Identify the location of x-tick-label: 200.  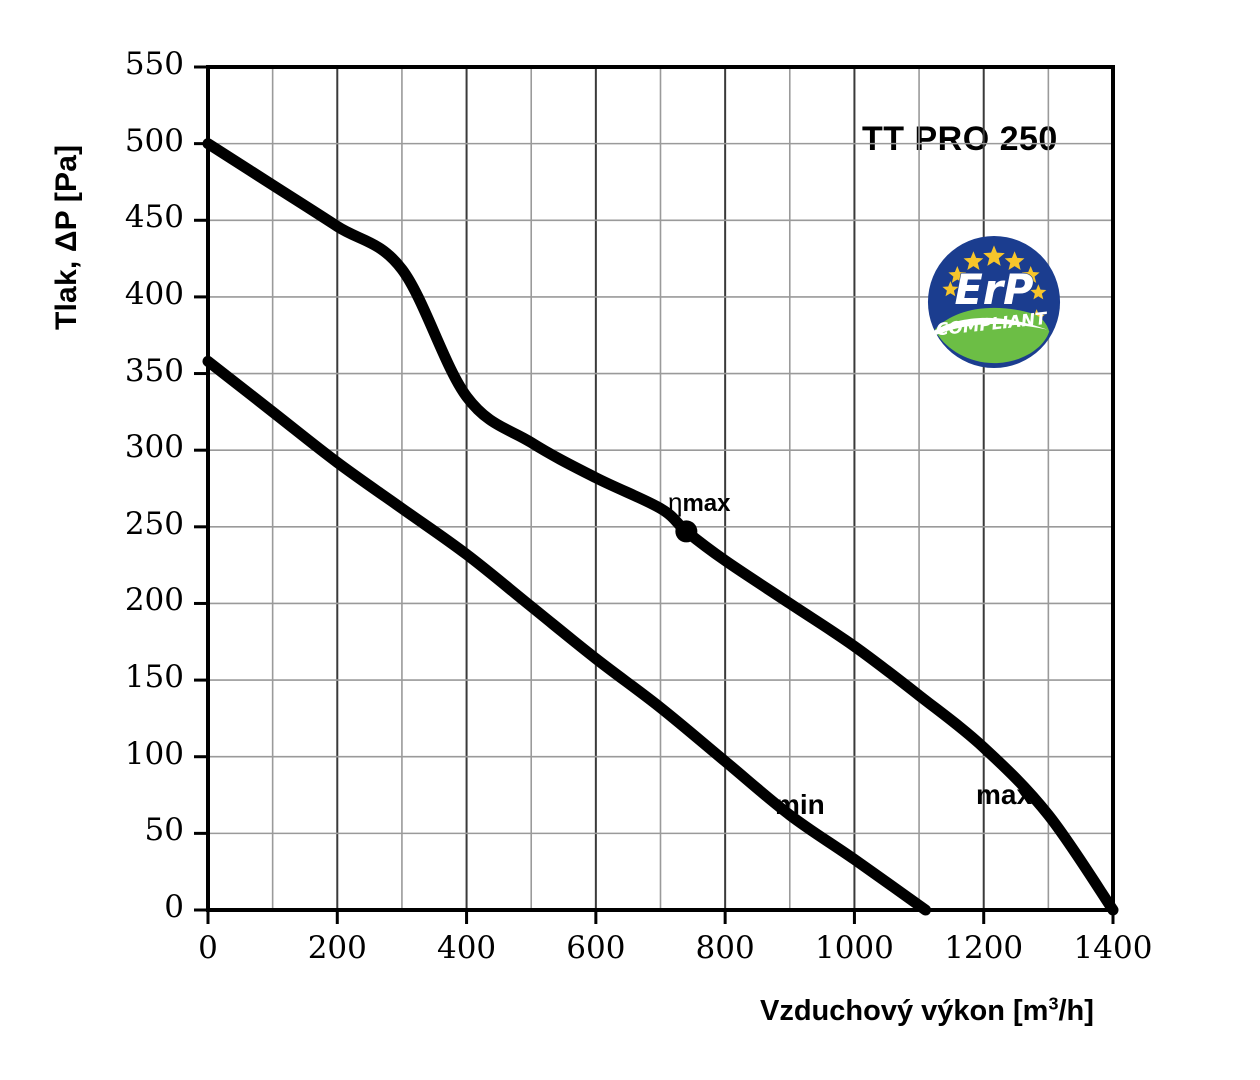
(337, 948).